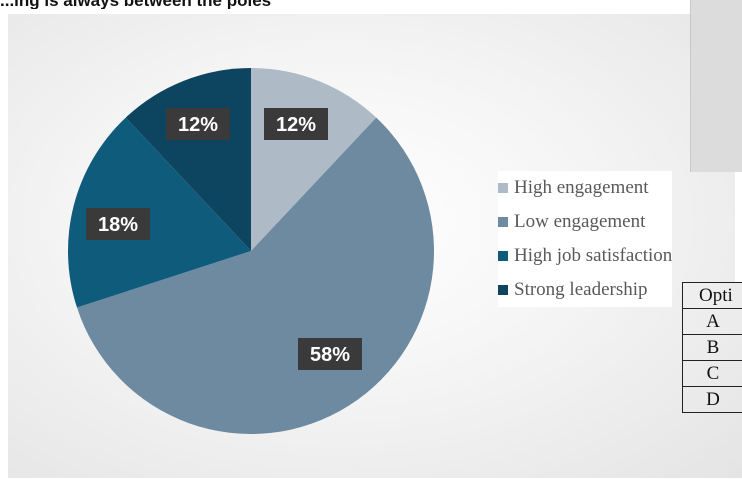 Image resolution: width=742 pixels, height=490 pixels. I want to click on legend-item-strong-leadership: Strong leadership, so click(585, 290).